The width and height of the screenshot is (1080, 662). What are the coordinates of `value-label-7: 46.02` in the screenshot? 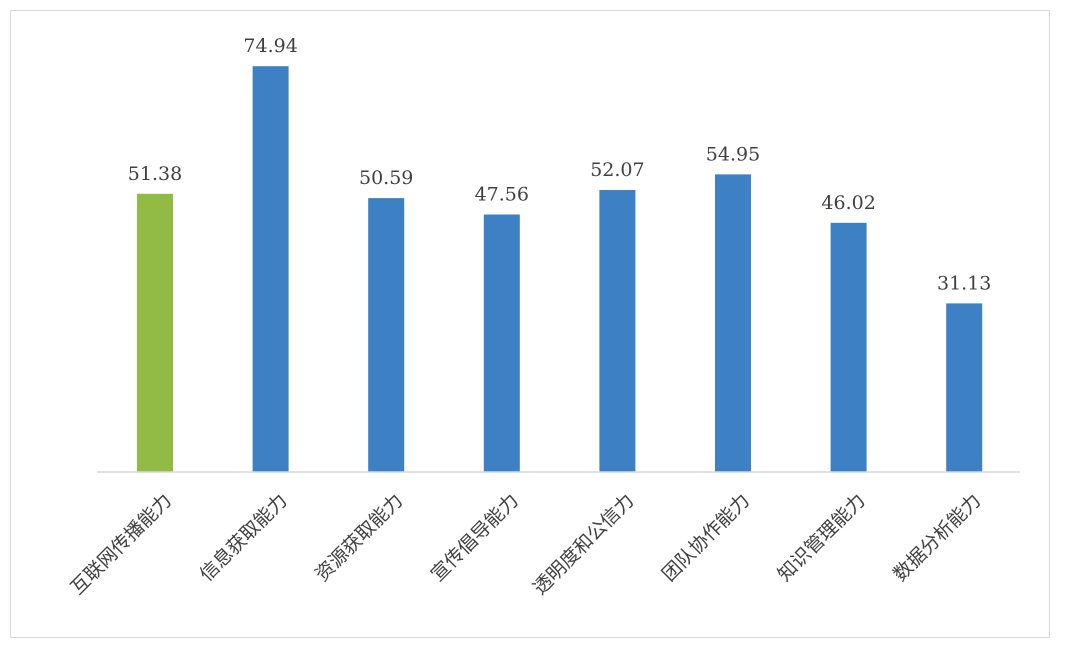 It's located at (848, 203).